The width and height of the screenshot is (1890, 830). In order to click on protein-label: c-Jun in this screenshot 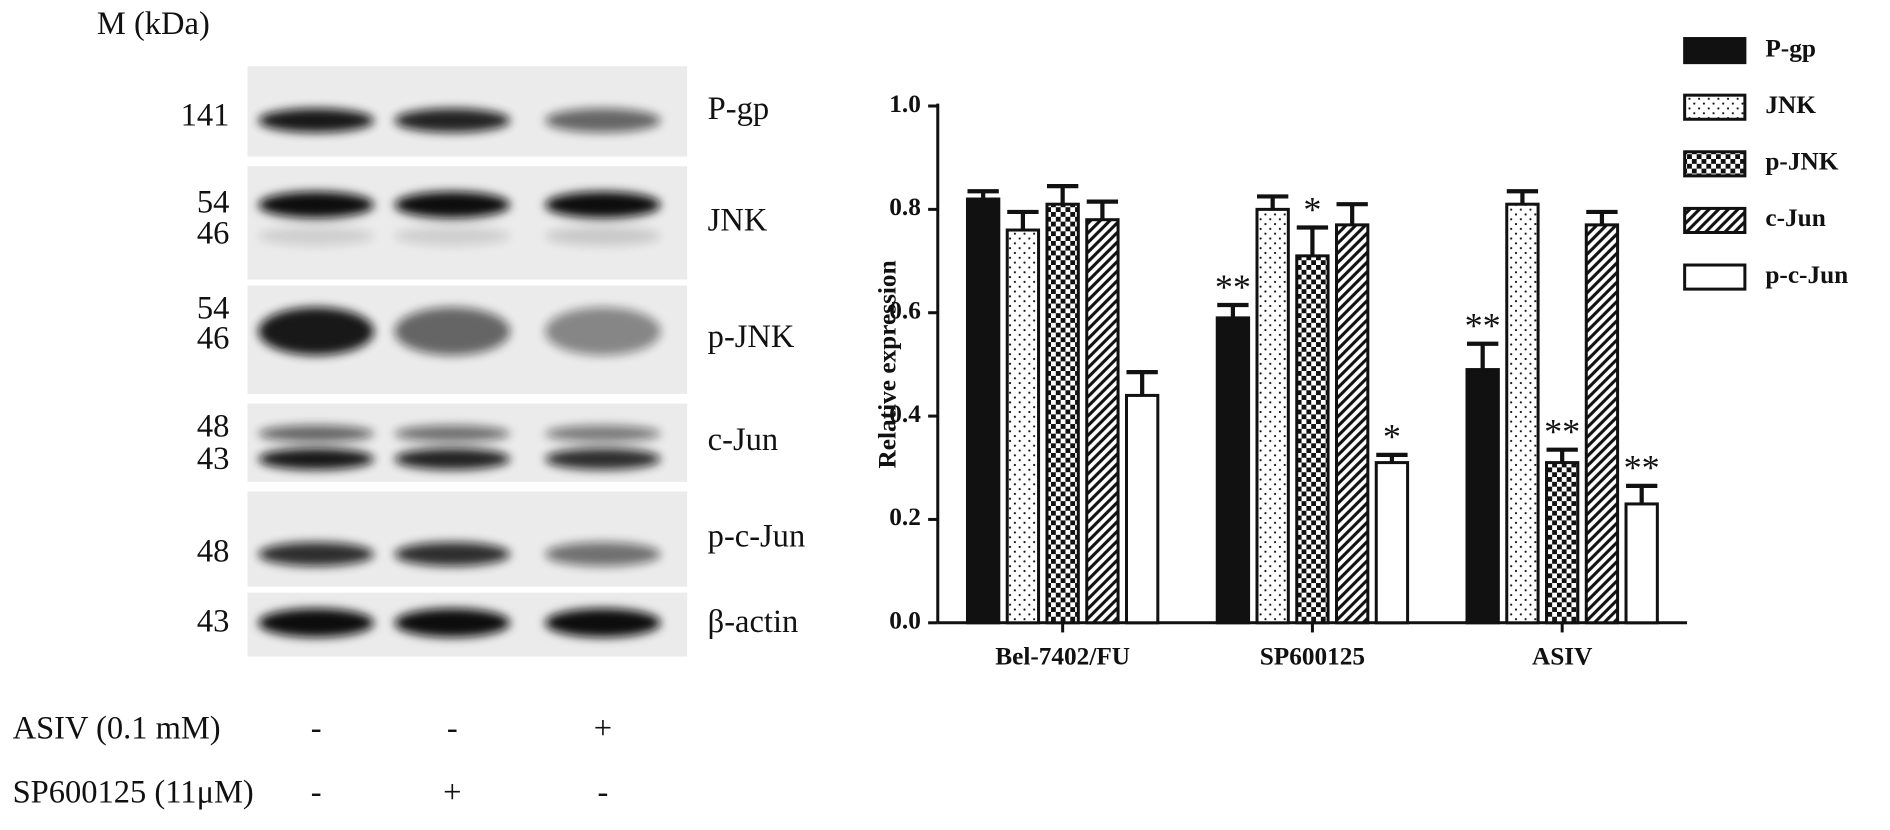, I will do `click(743, 440)`.